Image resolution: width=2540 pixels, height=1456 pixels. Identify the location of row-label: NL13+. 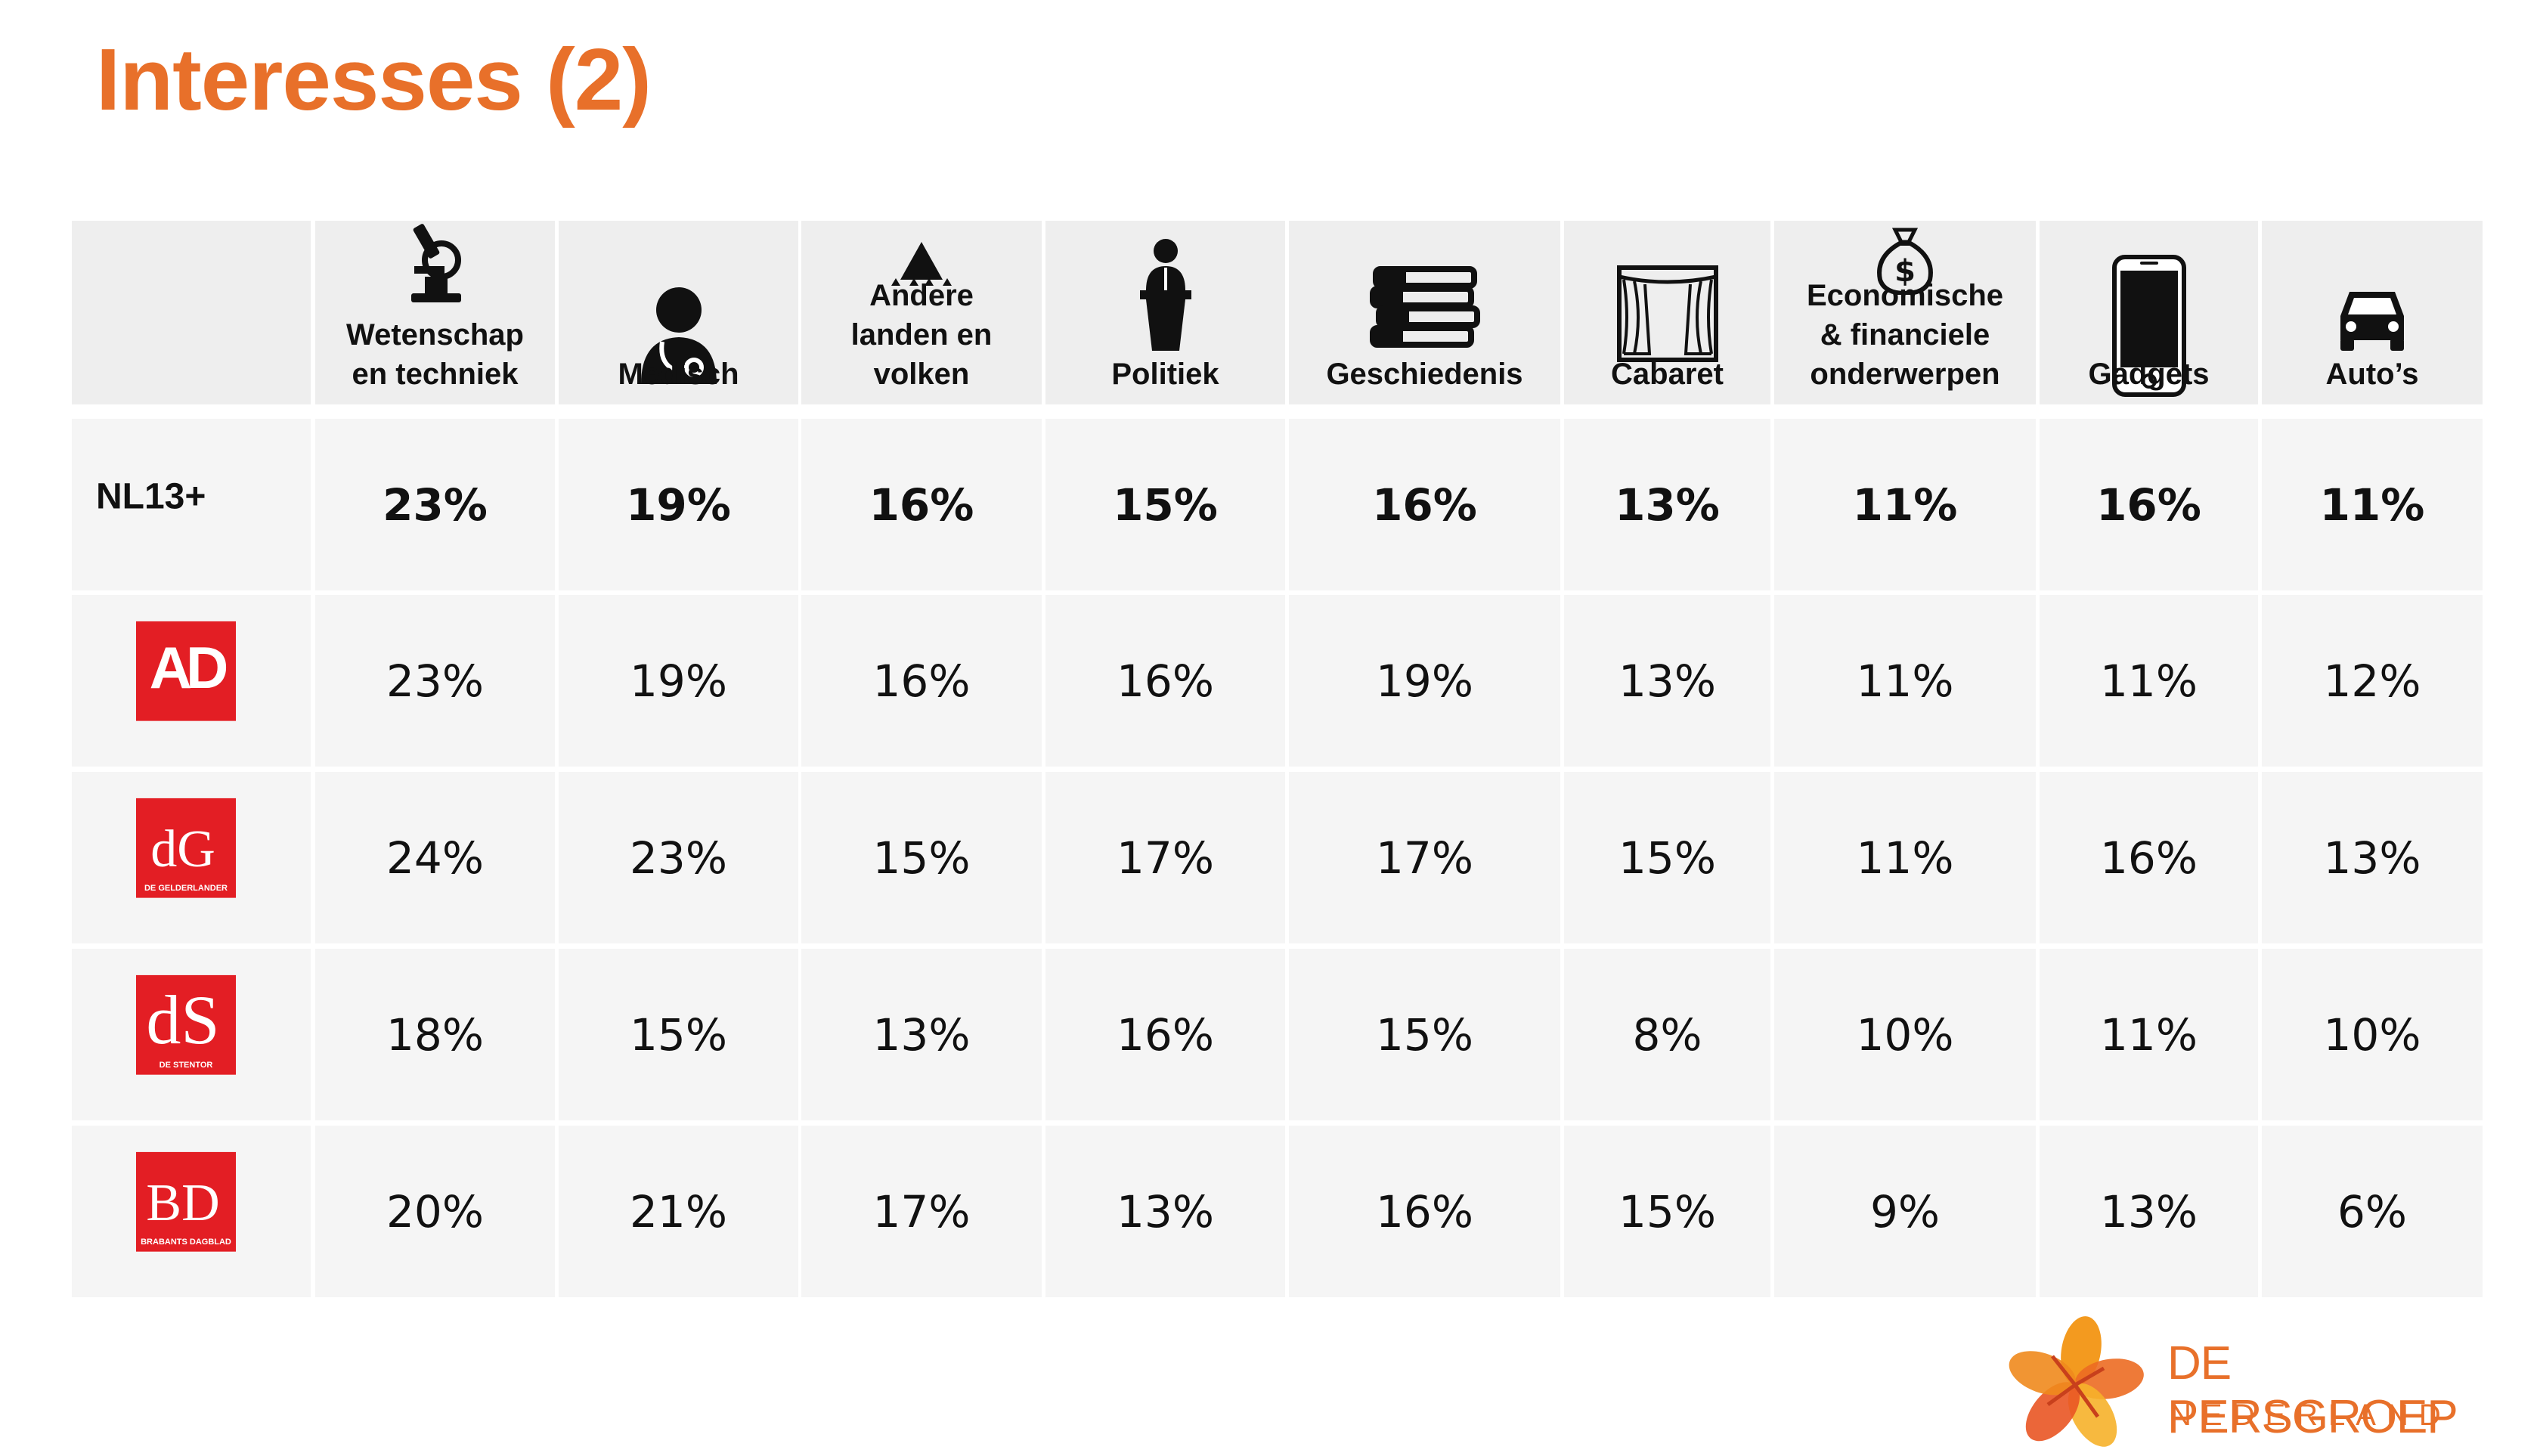
(151, 496).